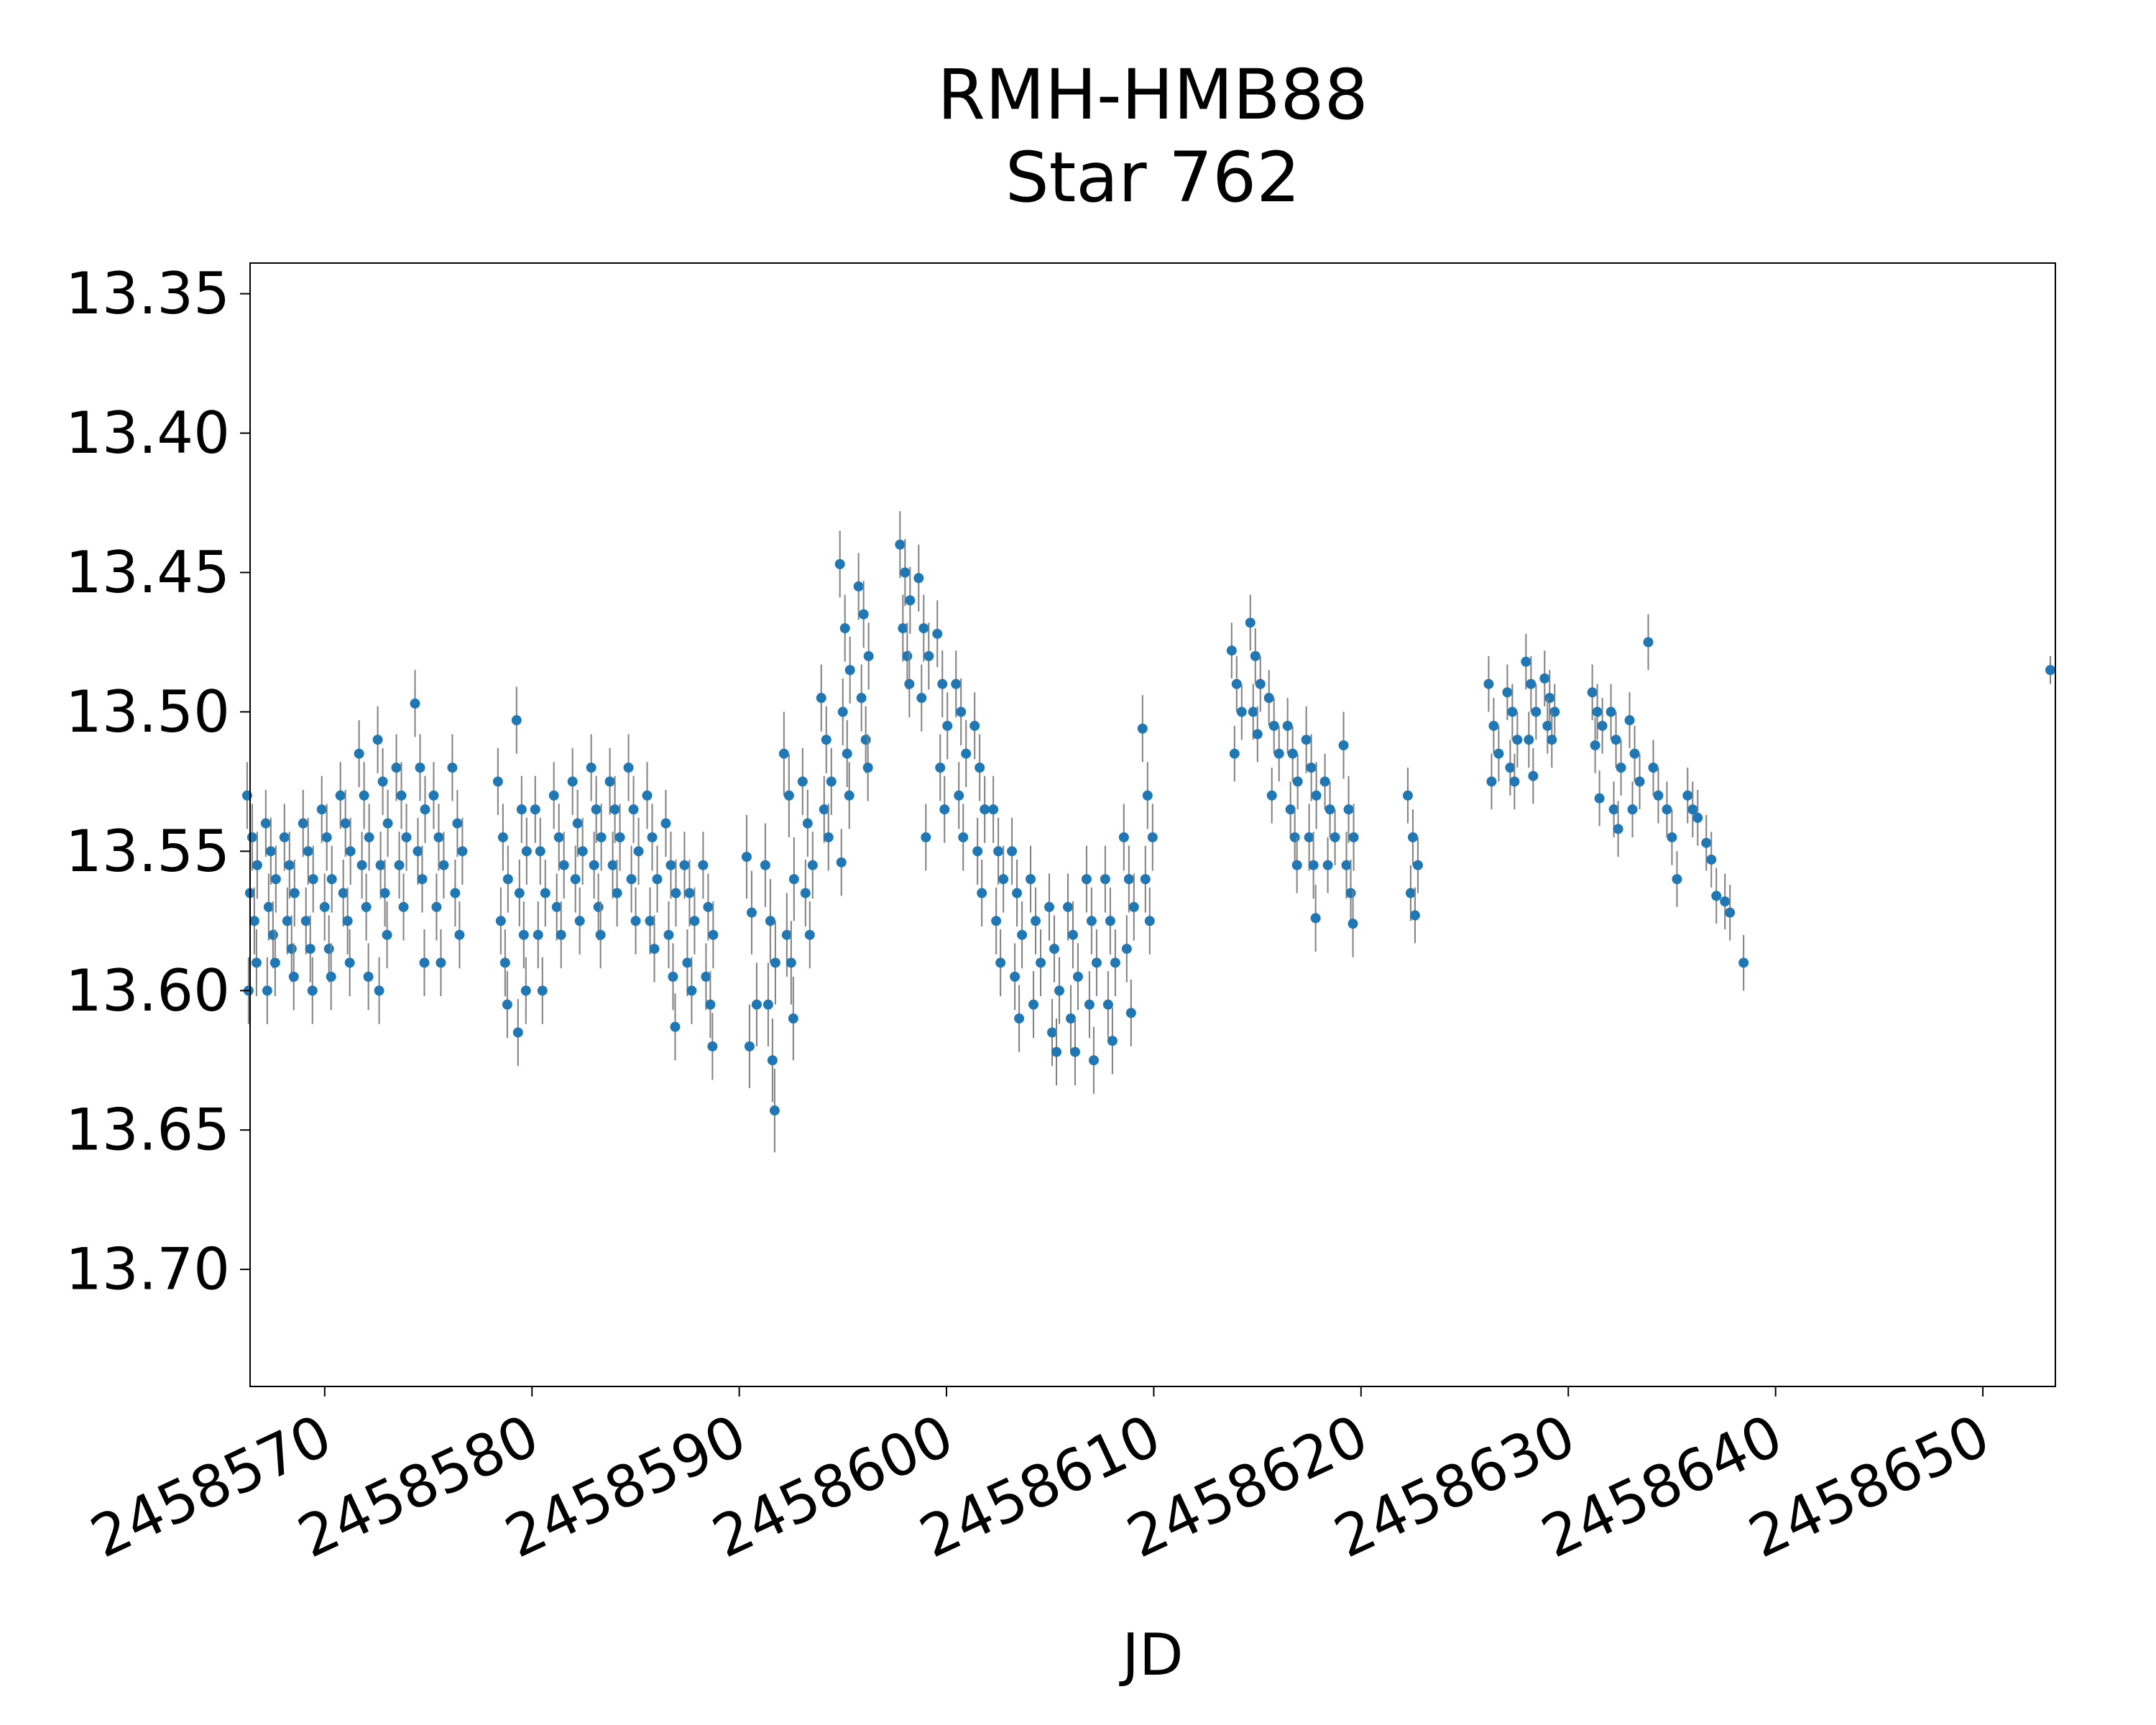 The width and height of the screenshot is (2156, 1725). What do you see at coordinates (157, 781) in the screenshot?
I see `y-axis: 13.35 13.40 13.45 13.50 13.55 13.60 13.65 13.70` at bounding box center [157, 781].